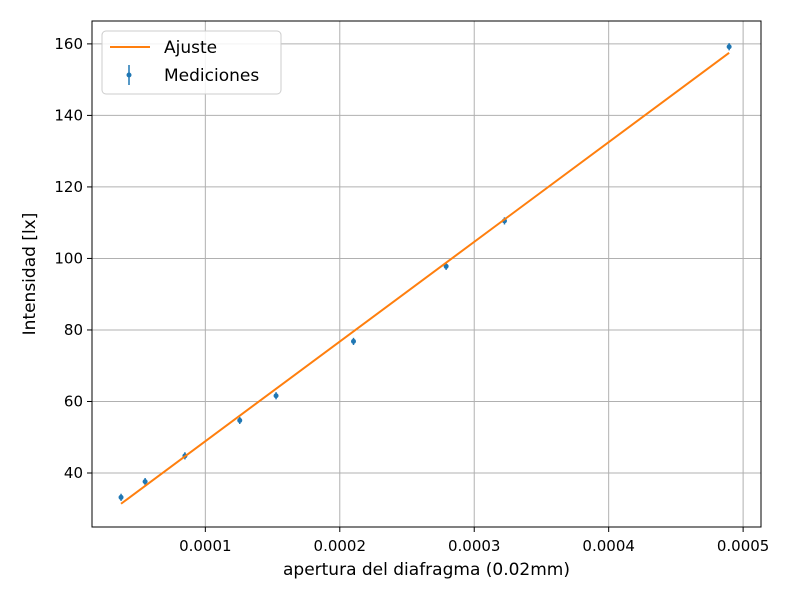 Image resolution: width=800 pixels, height=600 pixels. Describe the element at coordinates (129, 75) in the screenshot. I see `legend-marker-swatch` at that location.